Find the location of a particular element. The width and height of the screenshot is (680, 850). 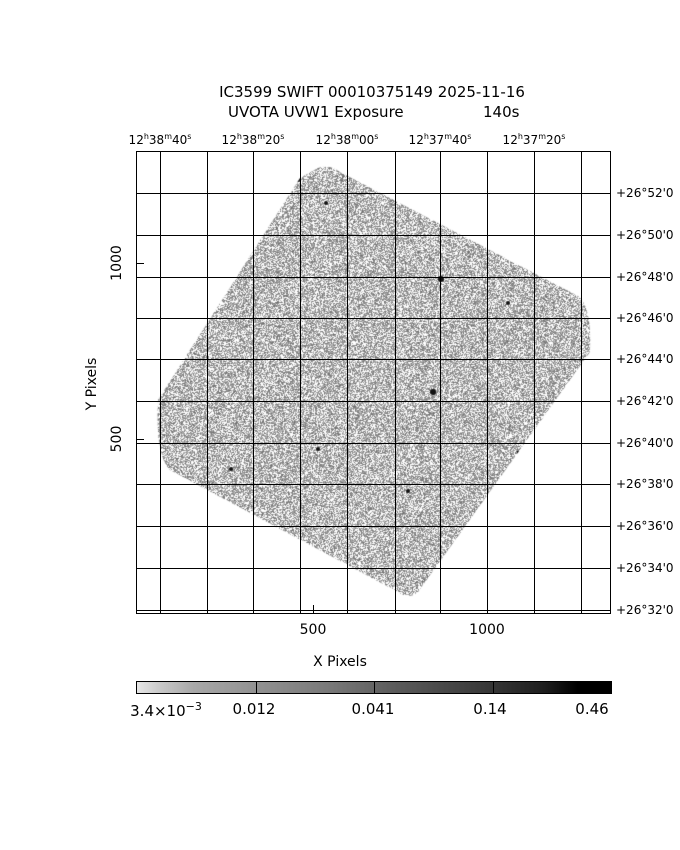

colorbar is located at coordinates (374, 687).